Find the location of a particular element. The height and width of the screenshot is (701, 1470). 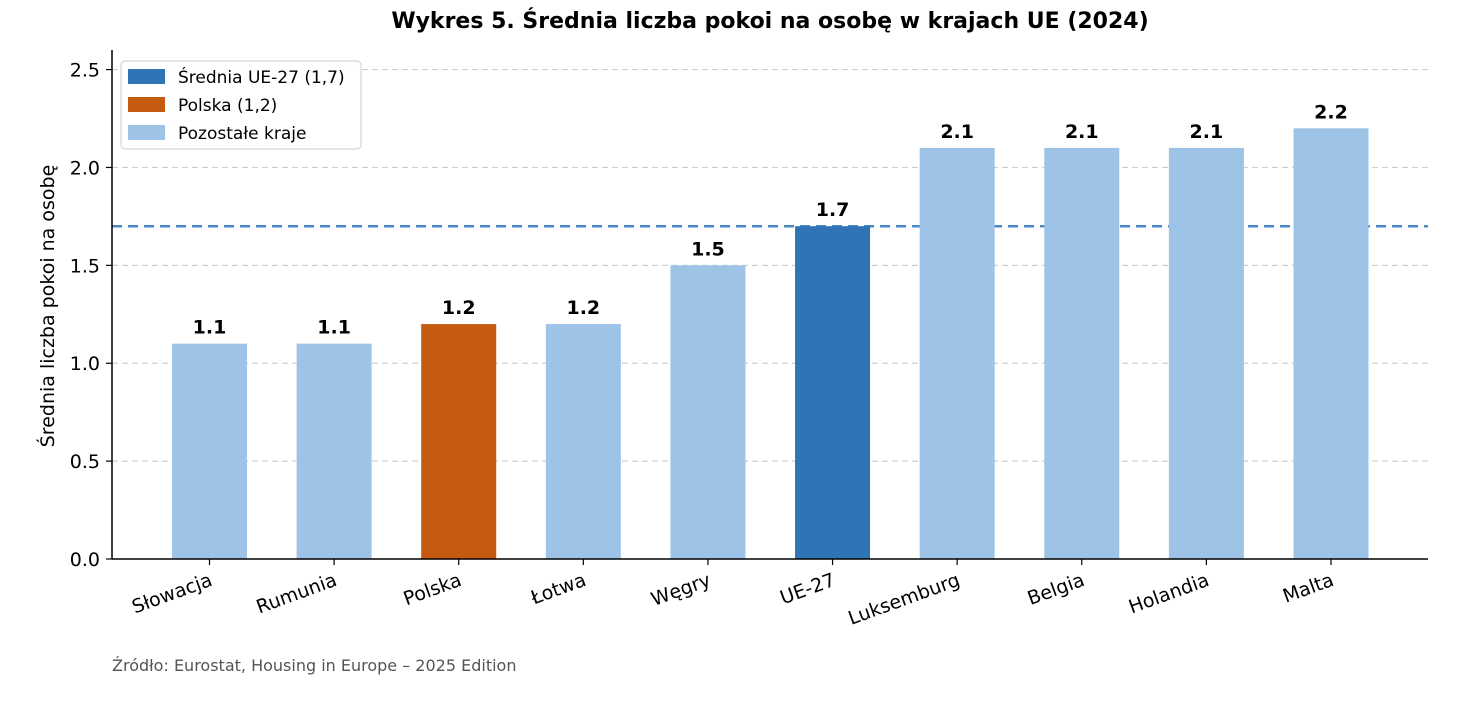

x-tick-label: Luksemburg is located at coordinates (904, 599).